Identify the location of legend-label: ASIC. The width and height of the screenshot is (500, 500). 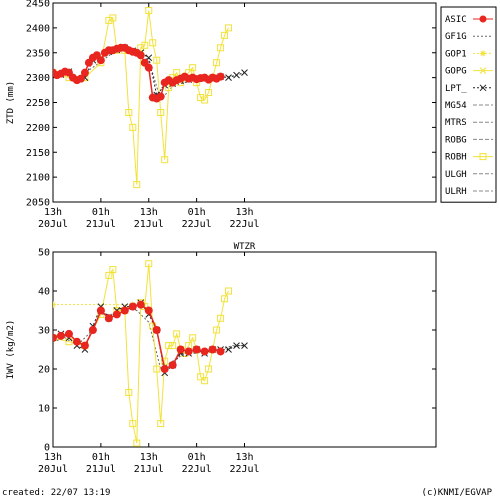
(456, 20).